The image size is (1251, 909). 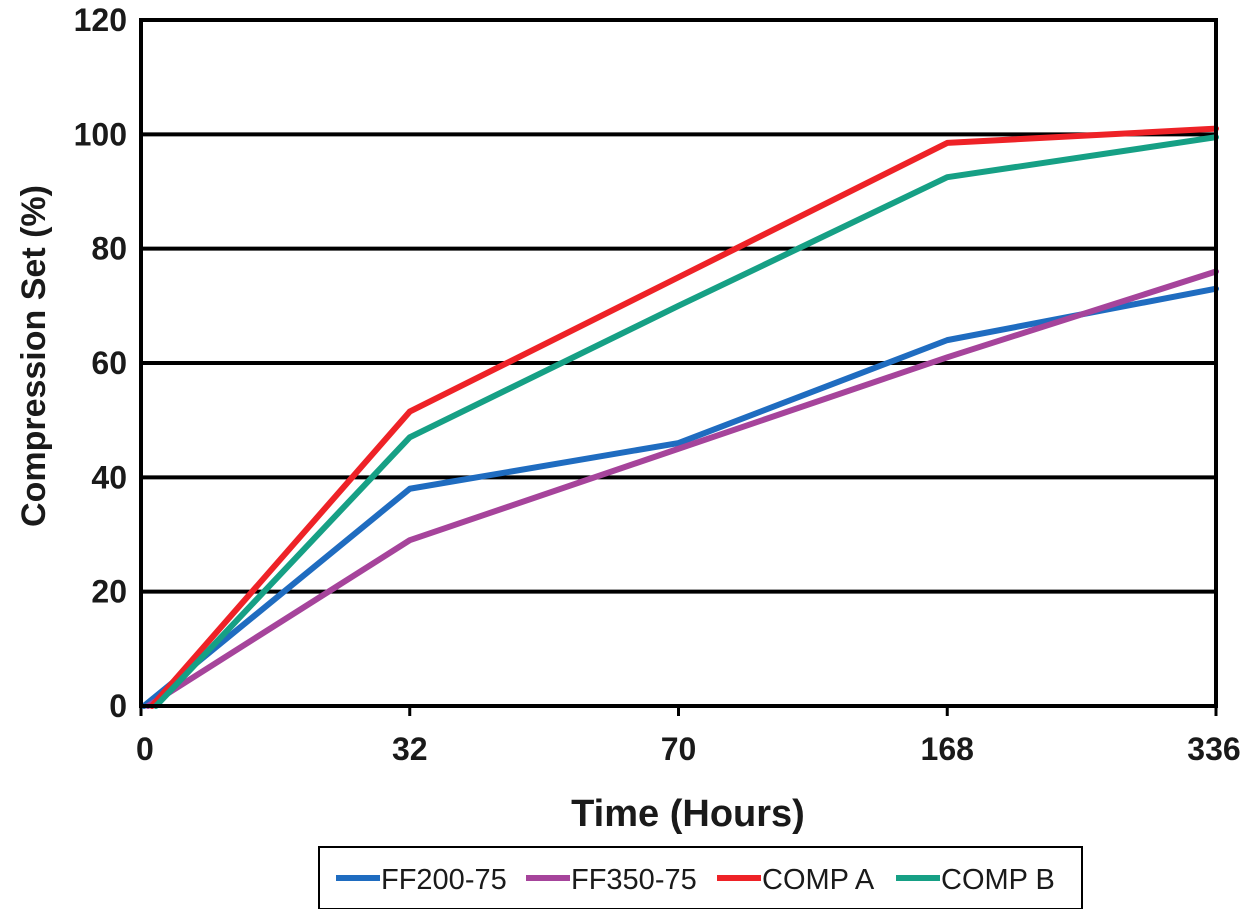 I want to click on x-tick-label: 70, so click(x=679, y=749).